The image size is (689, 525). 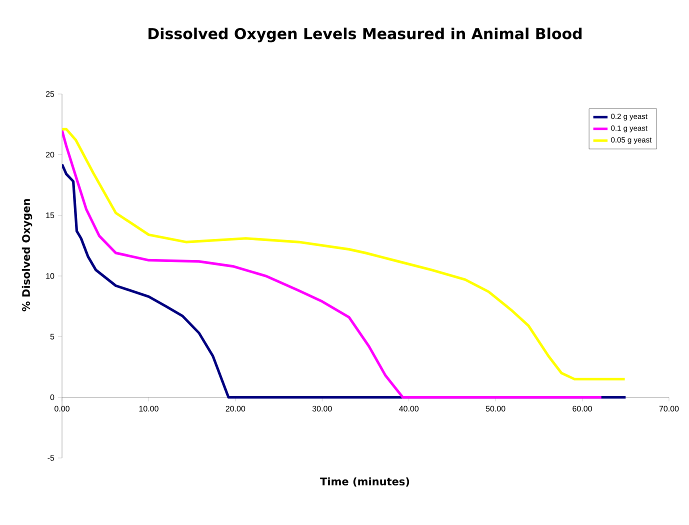 What do you see at coordinates (50, 94) in the screenshot?
I see `y-tick-label: 25` at bounding box center [50, 94].